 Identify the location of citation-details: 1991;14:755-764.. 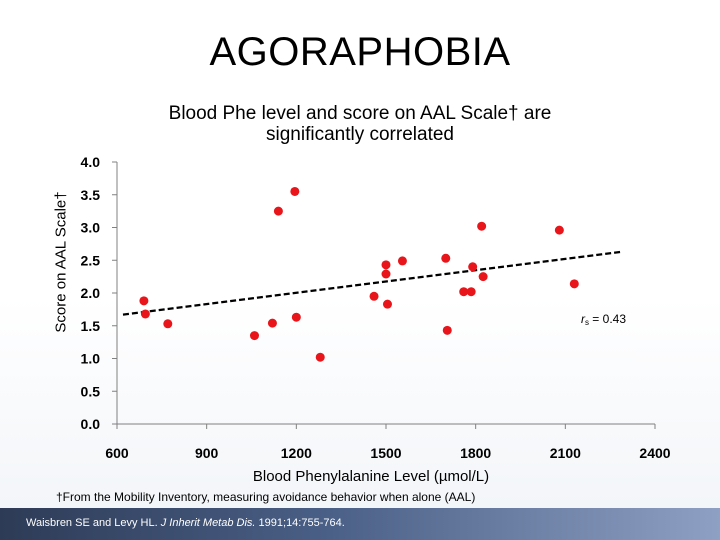
(300, 523).